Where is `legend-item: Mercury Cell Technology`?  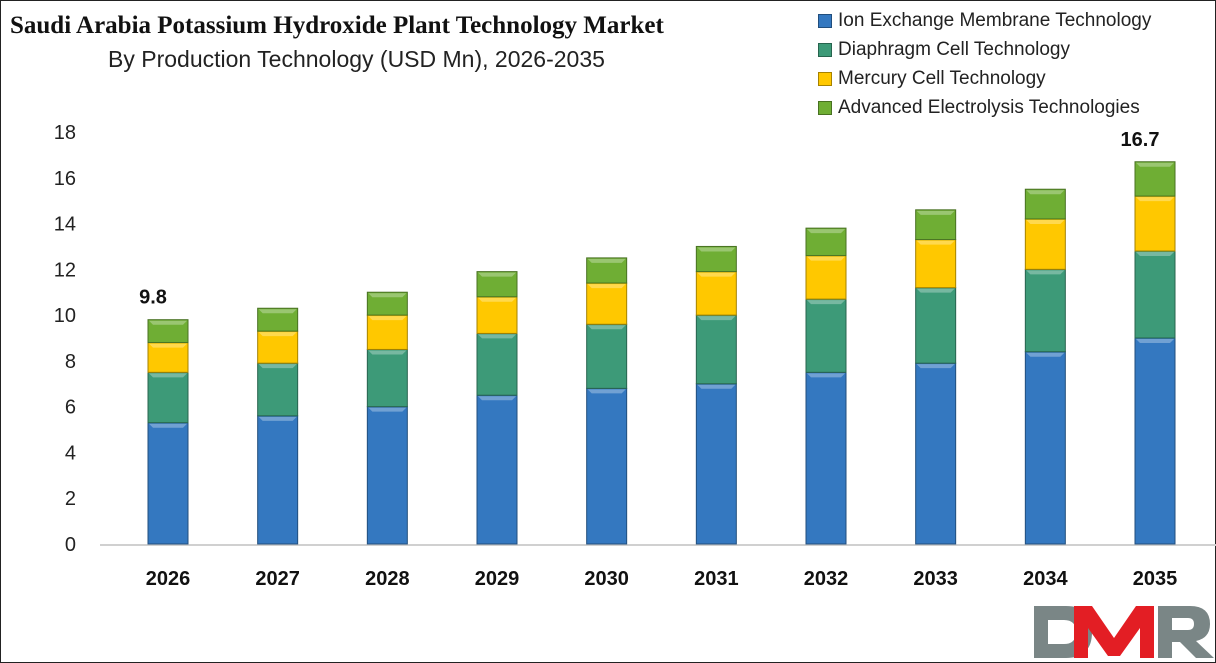 legend-item: Mercury Cell Technology is located at coordinates (984, 78).